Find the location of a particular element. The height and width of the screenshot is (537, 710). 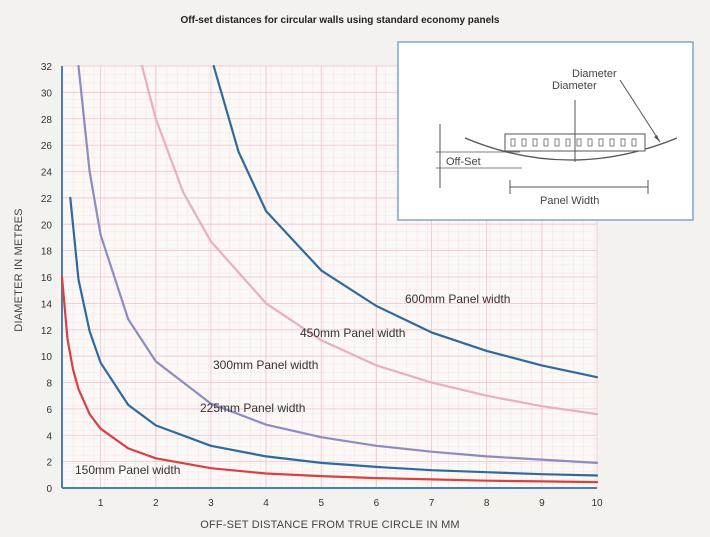

x-tick-label: 7 is located at coordinates (432, 503).